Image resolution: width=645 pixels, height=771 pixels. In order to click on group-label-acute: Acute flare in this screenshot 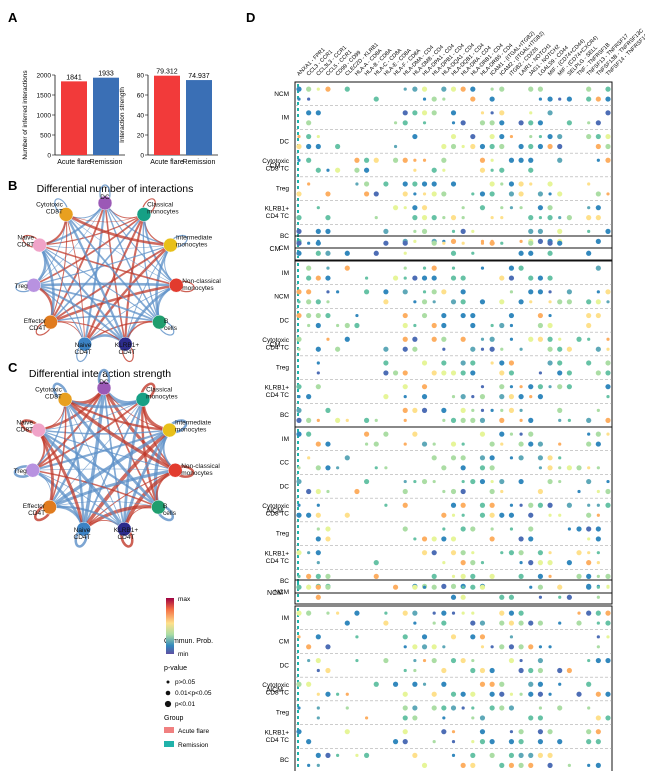, I will do `click(193, 731)`.